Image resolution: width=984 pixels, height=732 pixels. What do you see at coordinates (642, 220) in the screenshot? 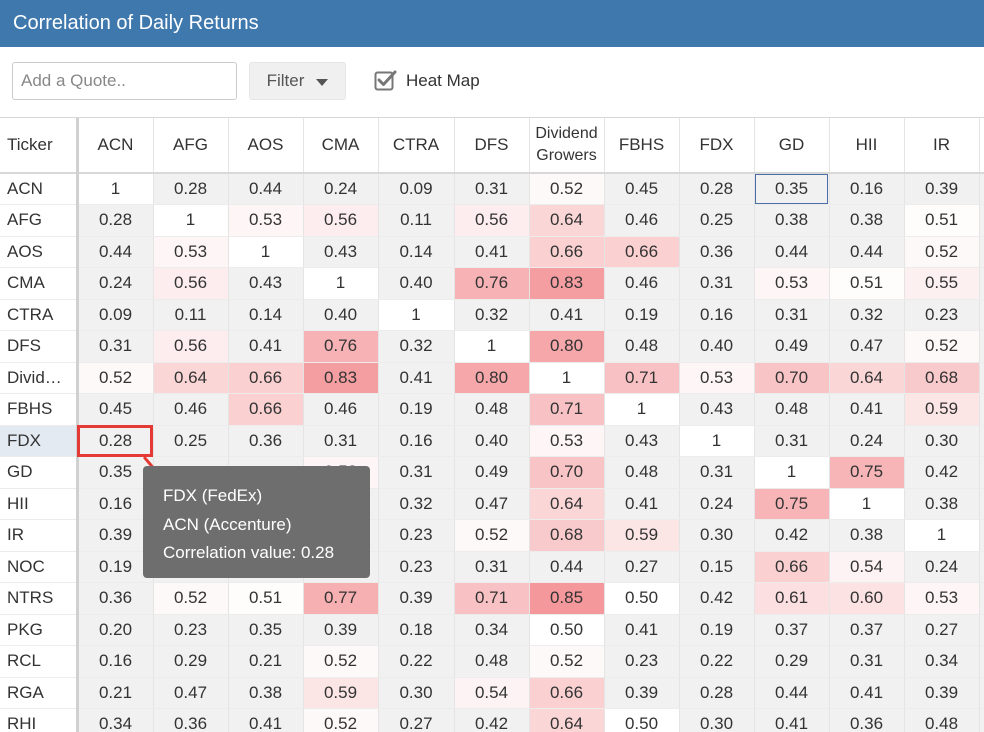
I see `correlation-cell: 0.46` at bounding box center [642, 220].